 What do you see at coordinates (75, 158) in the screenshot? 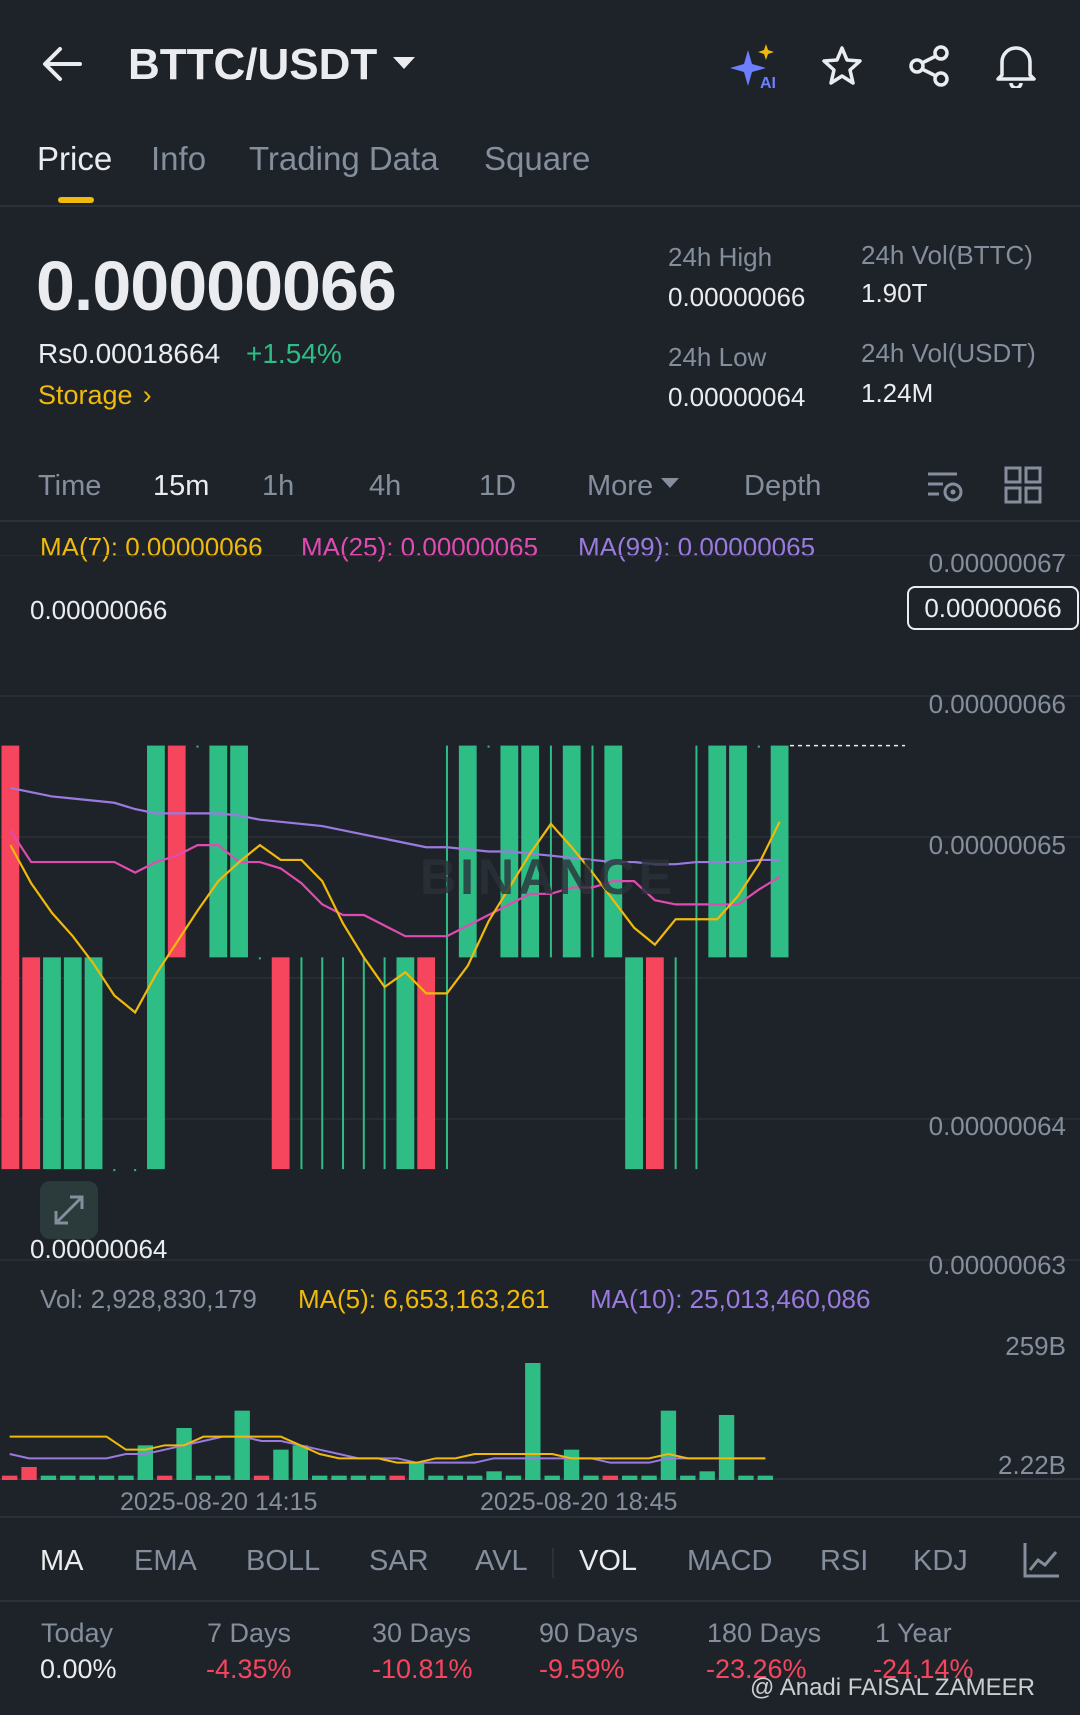
I see `tab-price: Price` at bounding box center [75, 158].